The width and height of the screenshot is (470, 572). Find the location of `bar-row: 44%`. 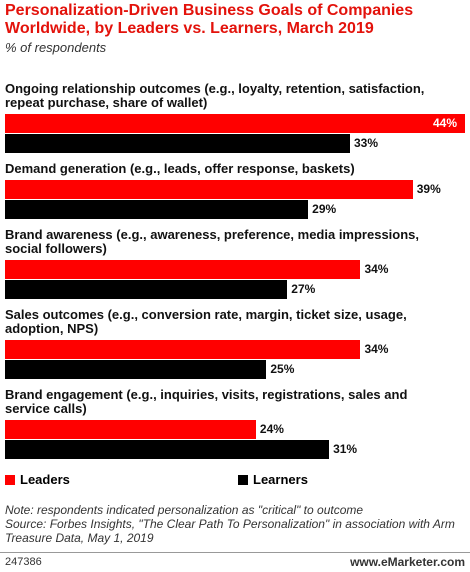

bar-row: 44% is located at coordinates (235, 124).